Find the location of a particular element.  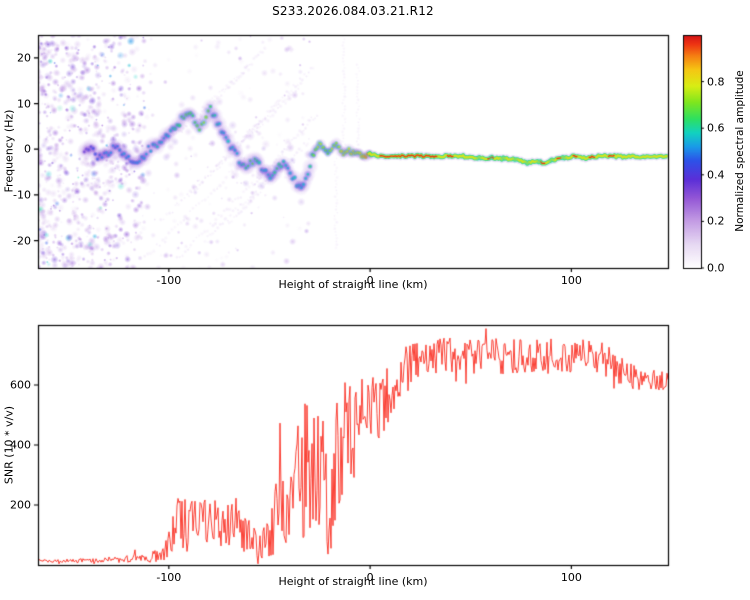

figure-title: S233.2026.084.03.21.R12 is located at coordinates (353, 11).